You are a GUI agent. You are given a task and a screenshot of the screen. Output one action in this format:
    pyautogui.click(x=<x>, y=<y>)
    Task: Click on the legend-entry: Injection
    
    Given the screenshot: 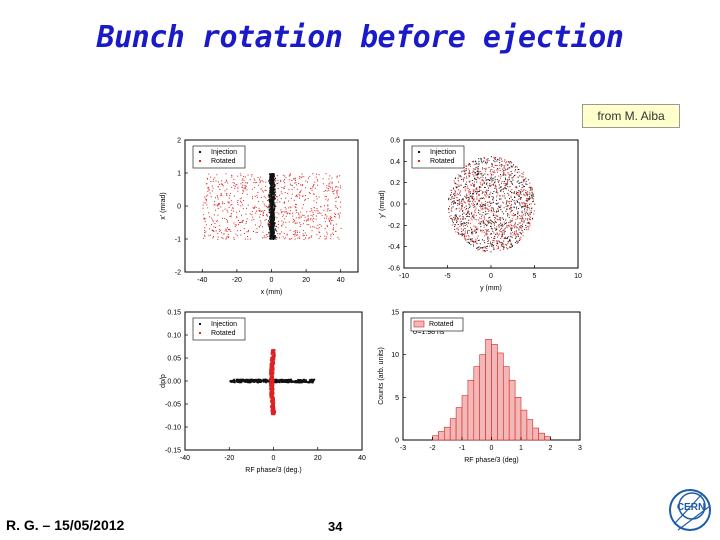 What is the action you would take?
    pyautogui.click(x=443, y=152)
    